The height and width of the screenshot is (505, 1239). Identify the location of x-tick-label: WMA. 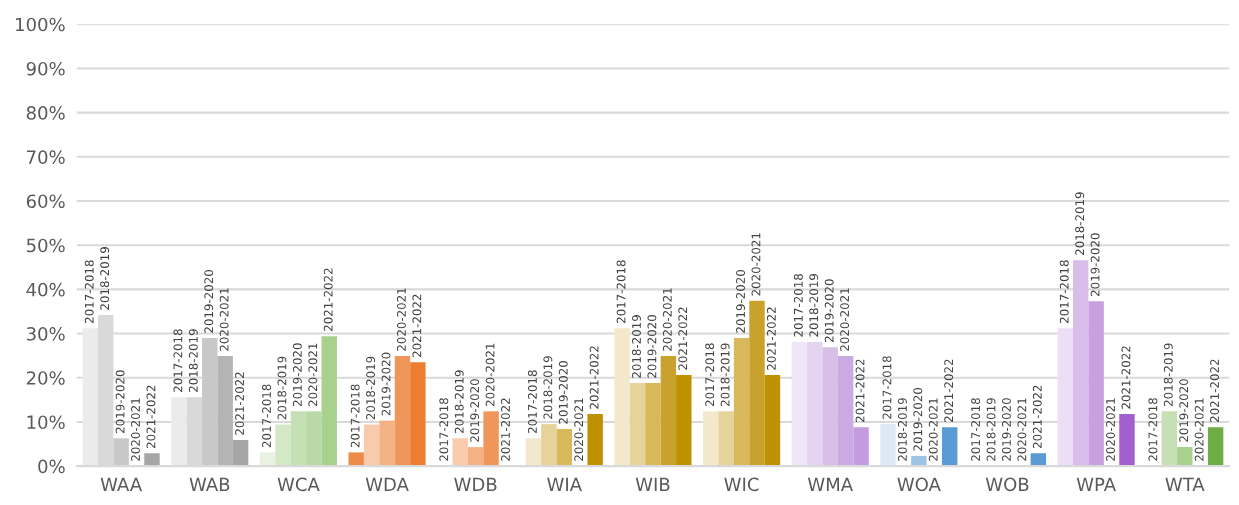
(830, 484).